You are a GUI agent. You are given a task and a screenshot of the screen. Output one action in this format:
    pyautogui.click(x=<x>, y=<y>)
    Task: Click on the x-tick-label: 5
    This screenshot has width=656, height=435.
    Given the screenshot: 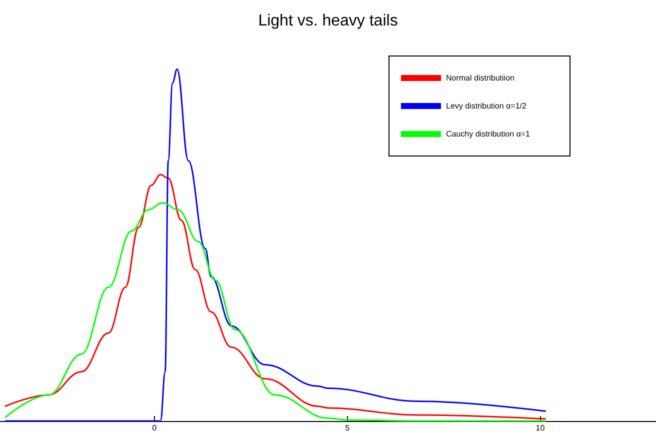 What is the action you would take?
    pyautogui.click(x=347, y=428)
    